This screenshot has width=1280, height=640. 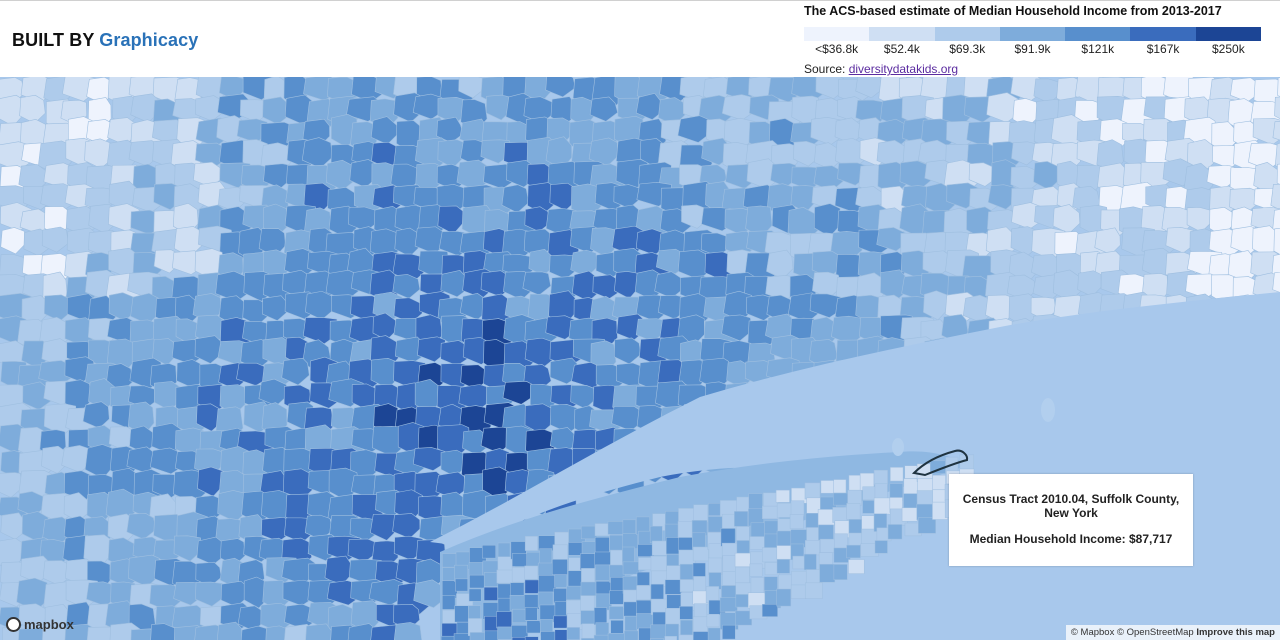 What do you see at coordinates (903, 69) in the screenshot?
I see `source-link: diversitydatakids.org` at bounding box center [903, 69].